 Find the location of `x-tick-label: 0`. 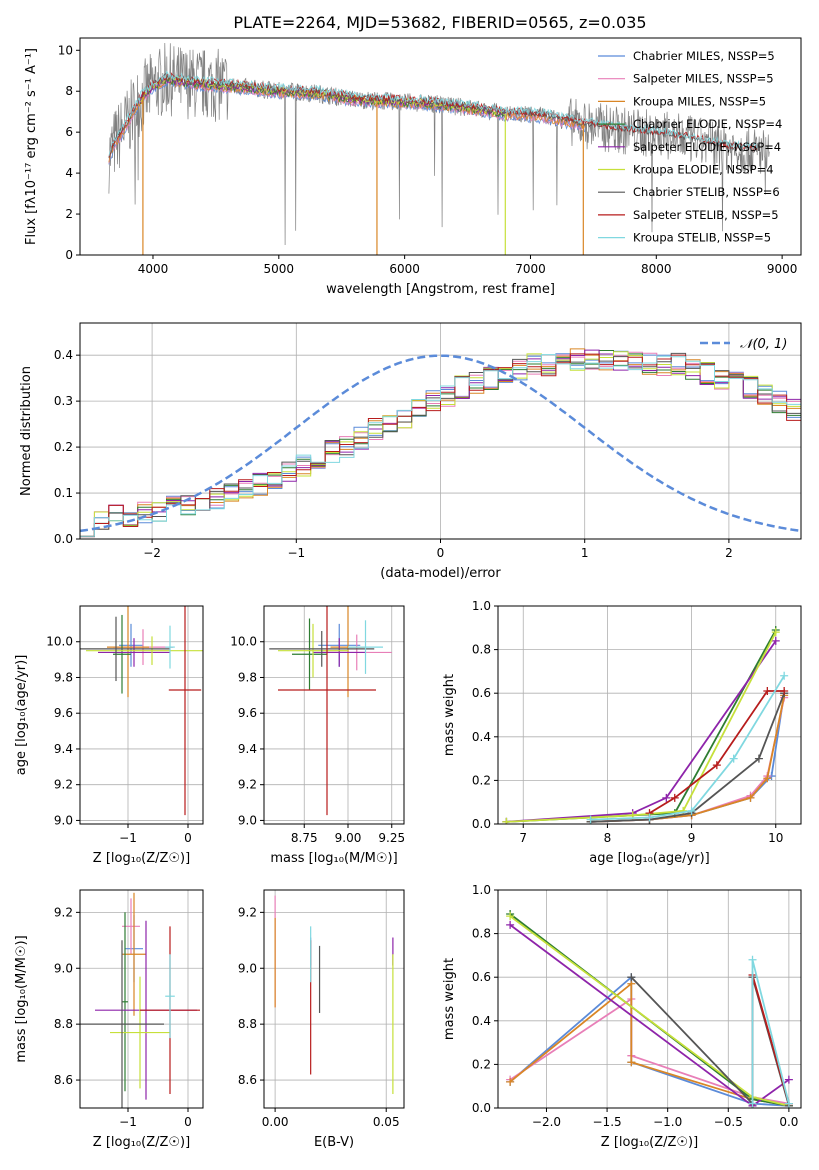

x-tick-label: 0 is located at coordinates (441, 553).